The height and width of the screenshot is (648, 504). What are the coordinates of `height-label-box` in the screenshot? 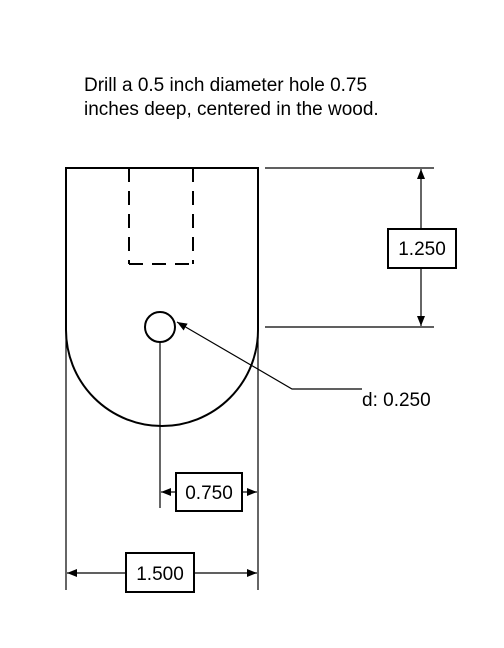 It's located at (422, 248).